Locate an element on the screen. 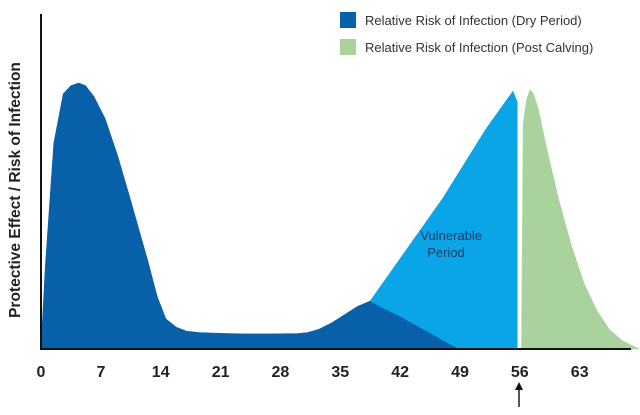 This screenshot has height=415, width=640. x-tick-label: 28 is located at coordinates (281, 372).